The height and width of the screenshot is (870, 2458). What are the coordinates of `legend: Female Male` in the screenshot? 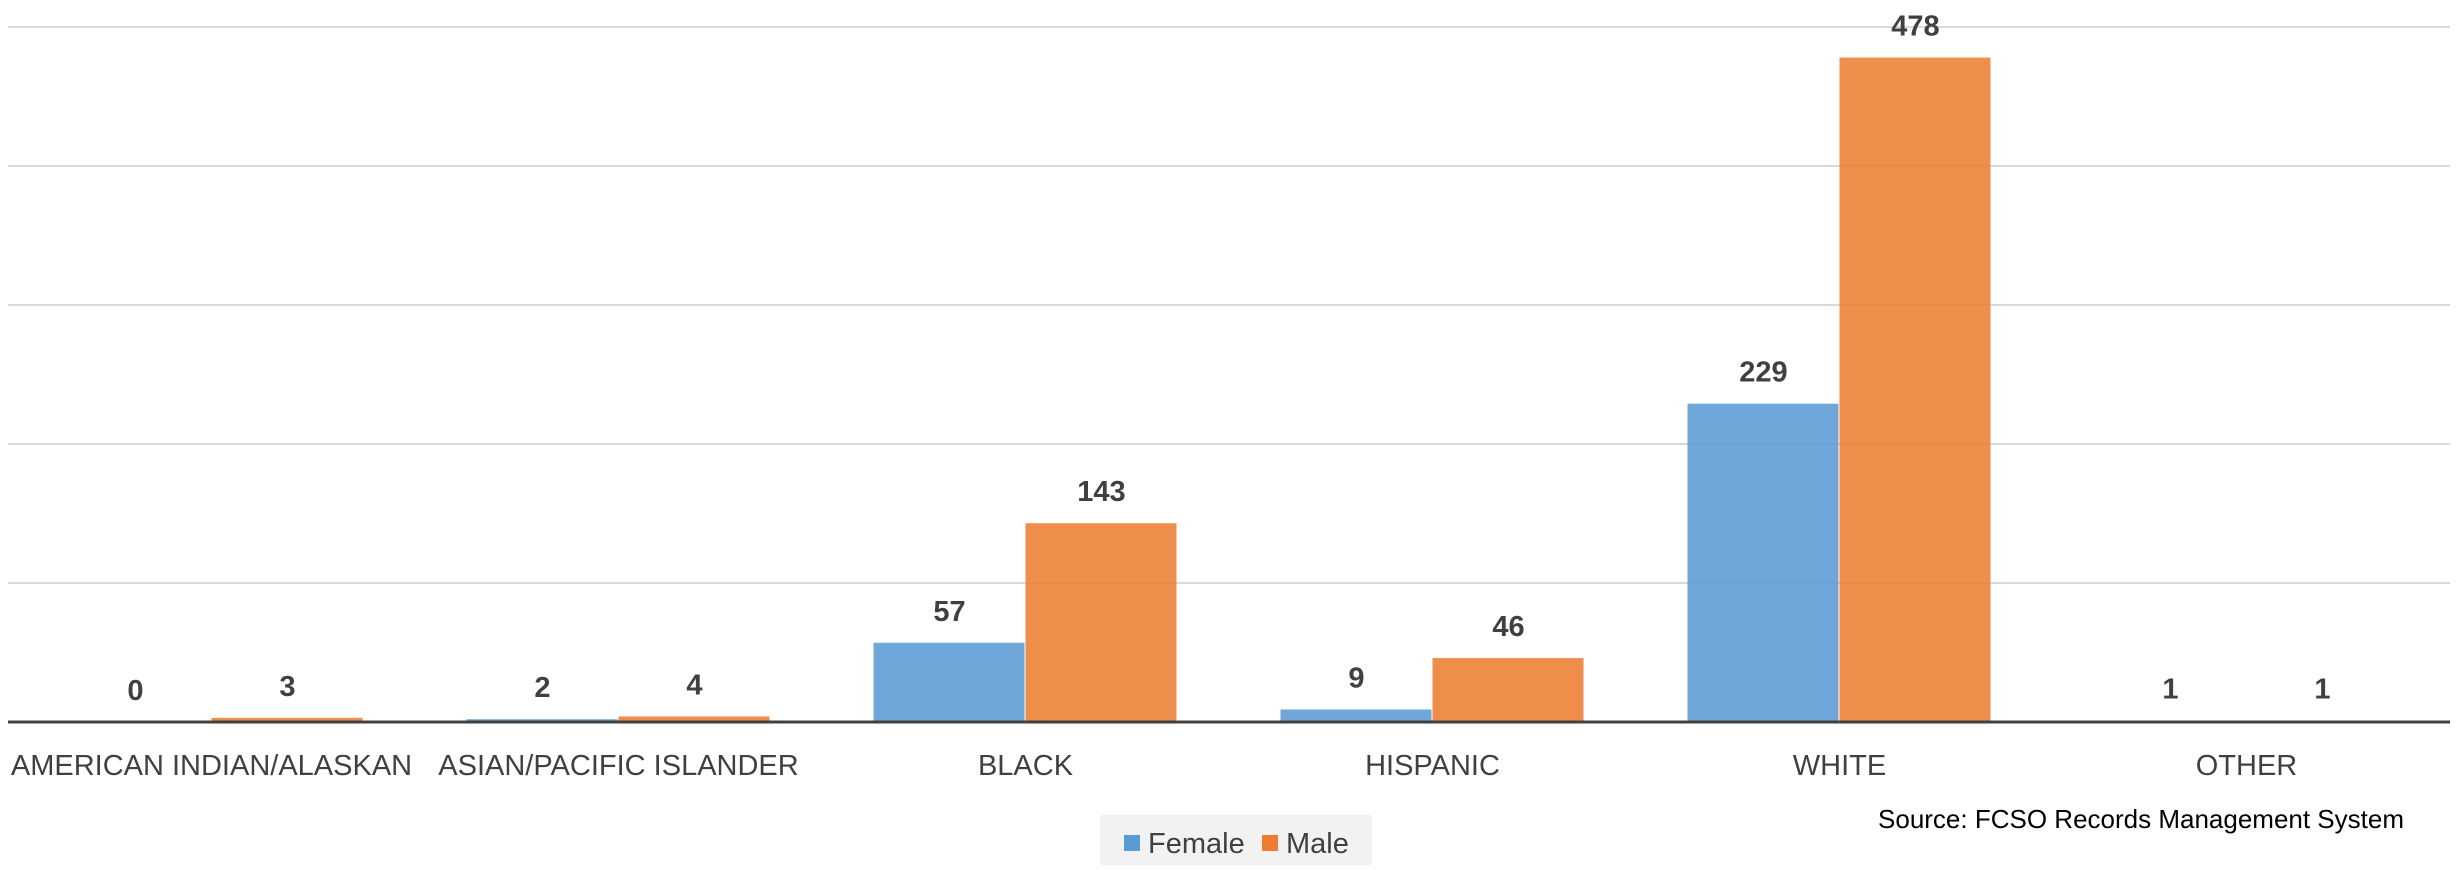 It's located at (1236, 840).